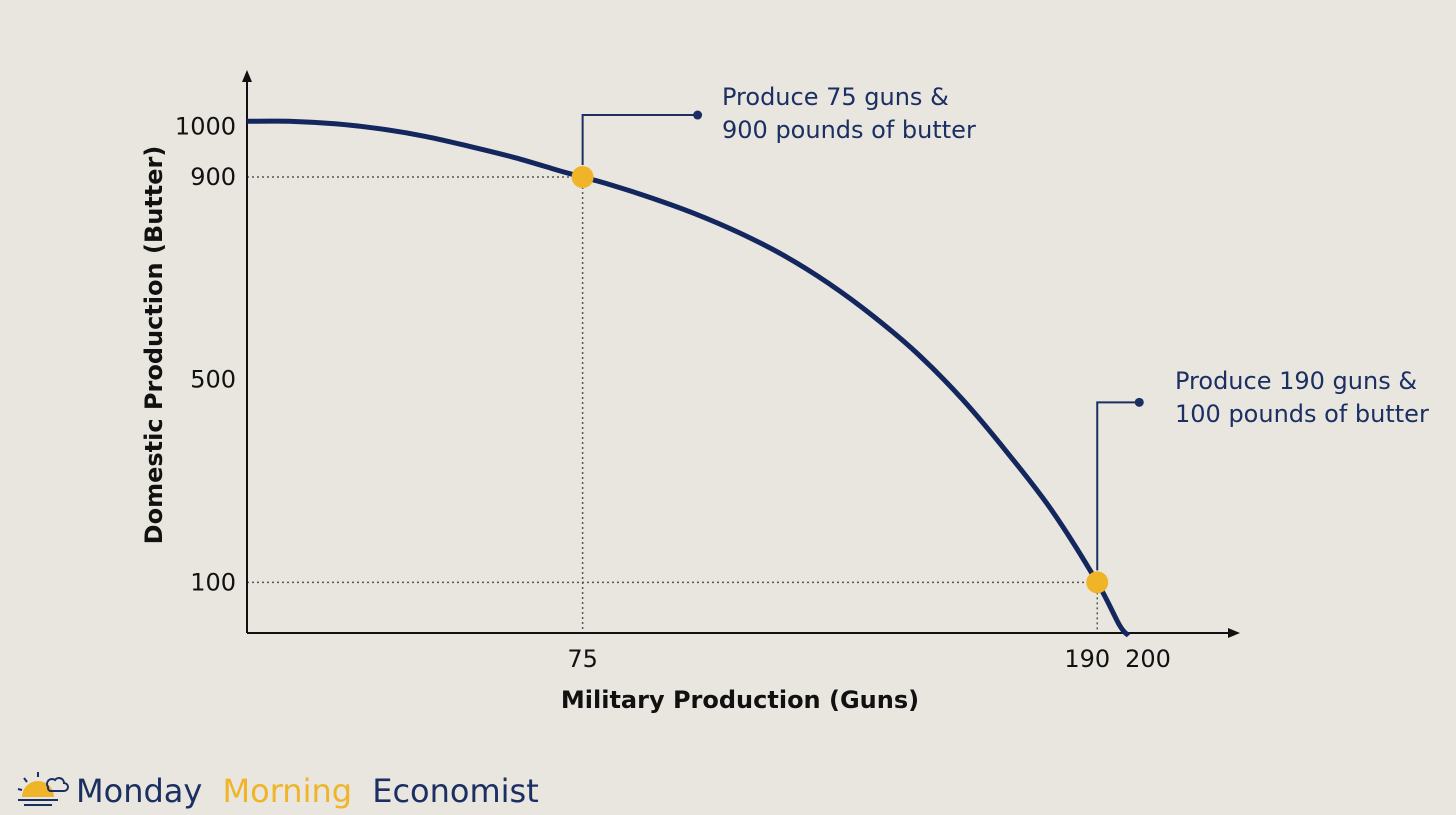 The width and height of the screenshot is (1456, 815). What do you see at coordinates (213, 582) in the screenshot?
I see `y-tick-label: 100` at bounding box center [213, 582].